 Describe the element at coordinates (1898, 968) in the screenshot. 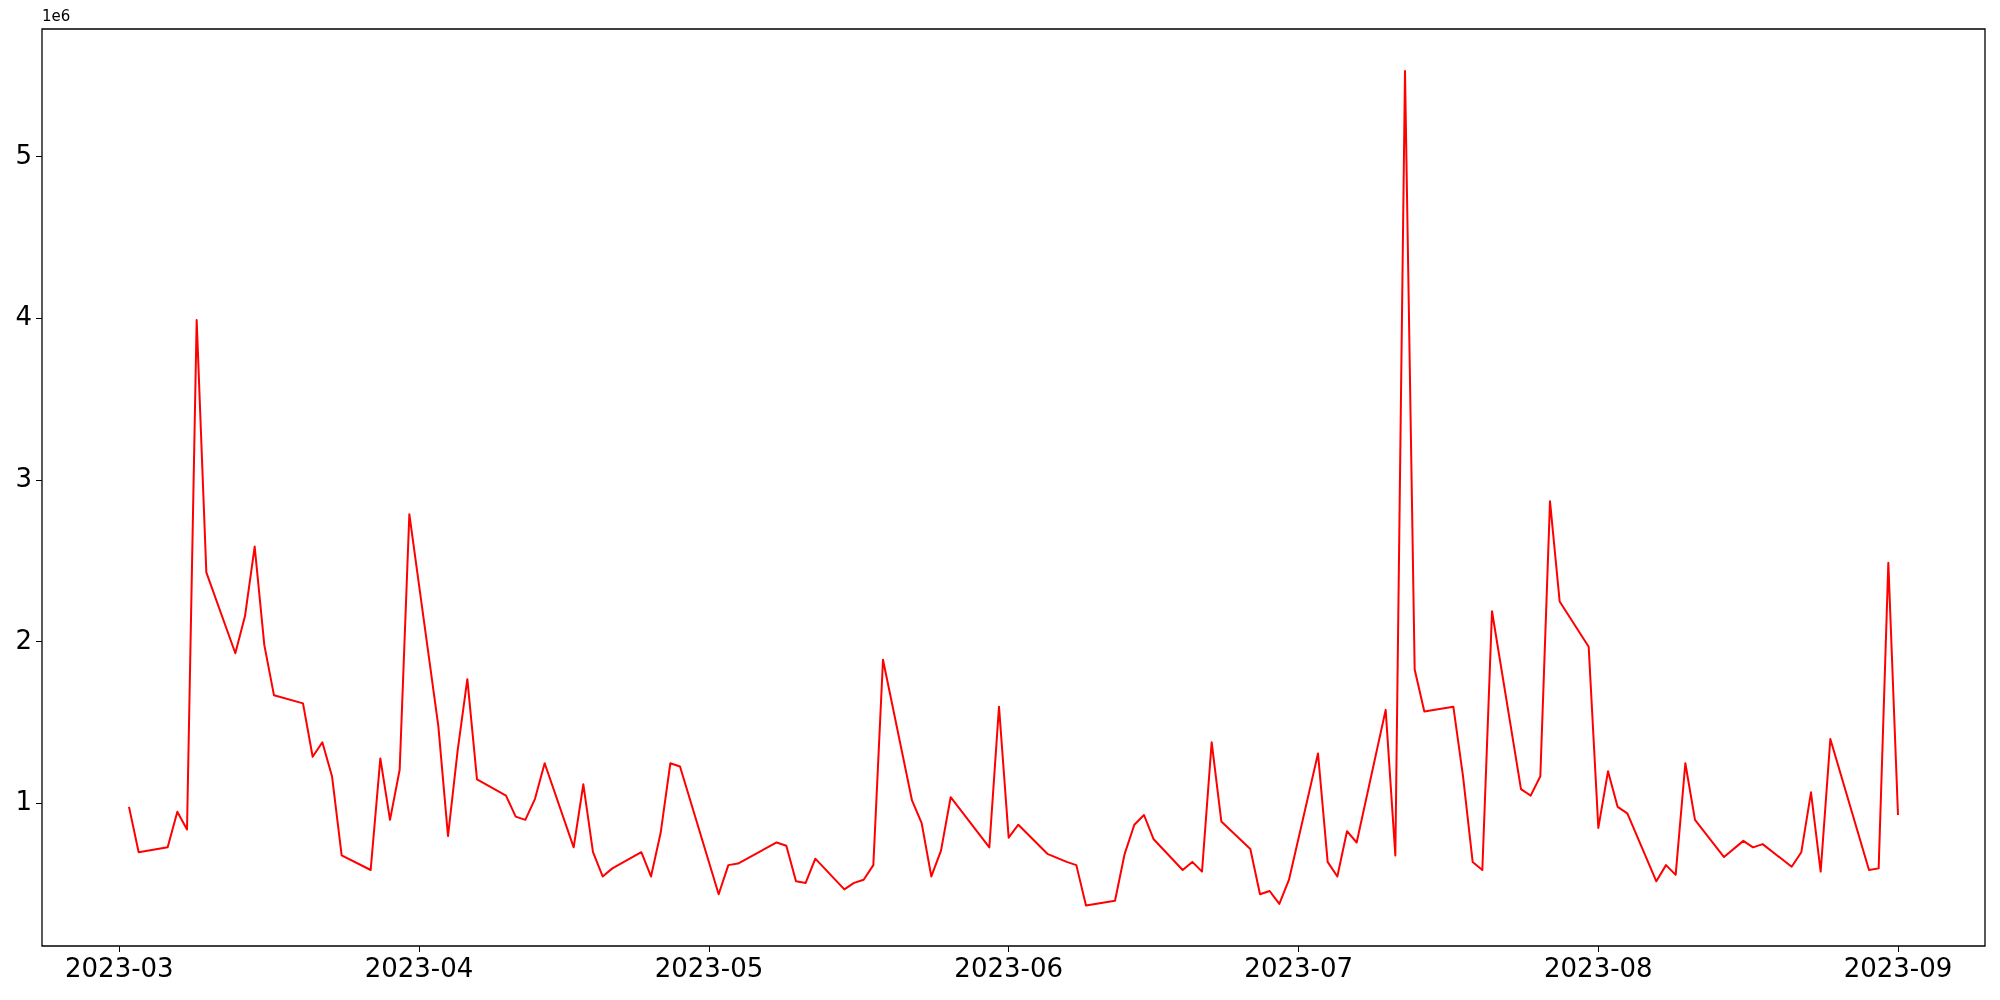

I see `x-tick-label: 2023-09` at that location.